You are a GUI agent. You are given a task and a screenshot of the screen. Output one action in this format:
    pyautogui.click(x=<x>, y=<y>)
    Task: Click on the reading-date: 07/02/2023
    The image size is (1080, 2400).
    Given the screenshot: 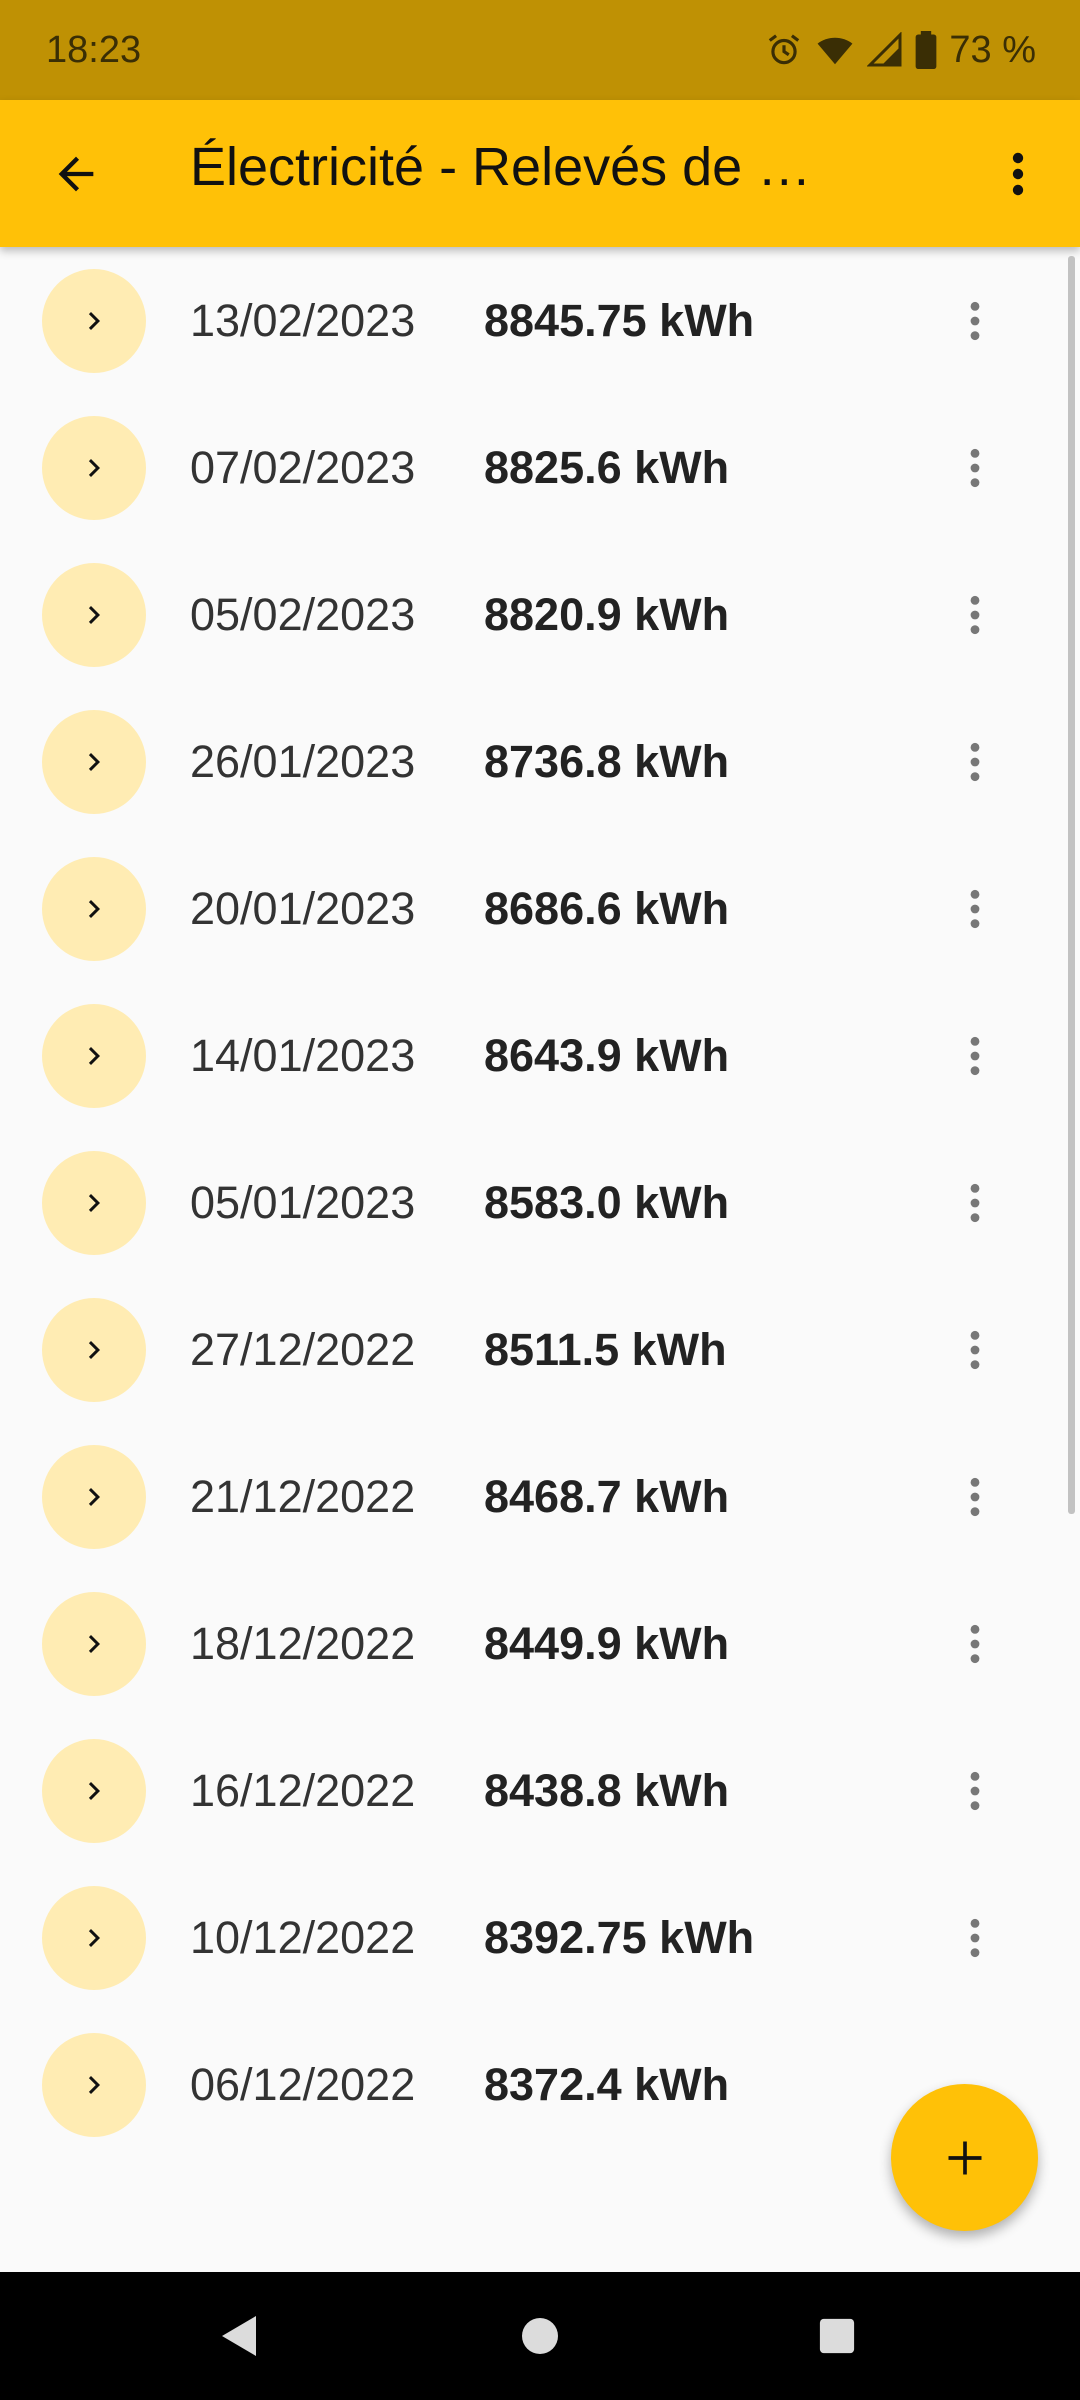 What is the action you would take?
    pyautogui.click(x=303, y=467)
    